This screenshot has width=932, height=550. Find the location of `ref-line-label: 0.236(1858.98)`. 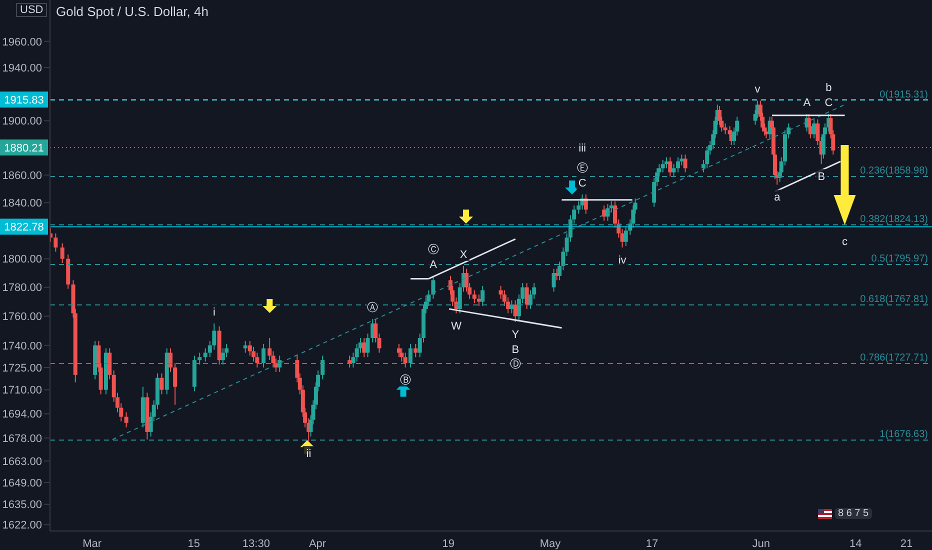

ref-line-label: 0.236(1858.98) is located at coordinates (894, 170).